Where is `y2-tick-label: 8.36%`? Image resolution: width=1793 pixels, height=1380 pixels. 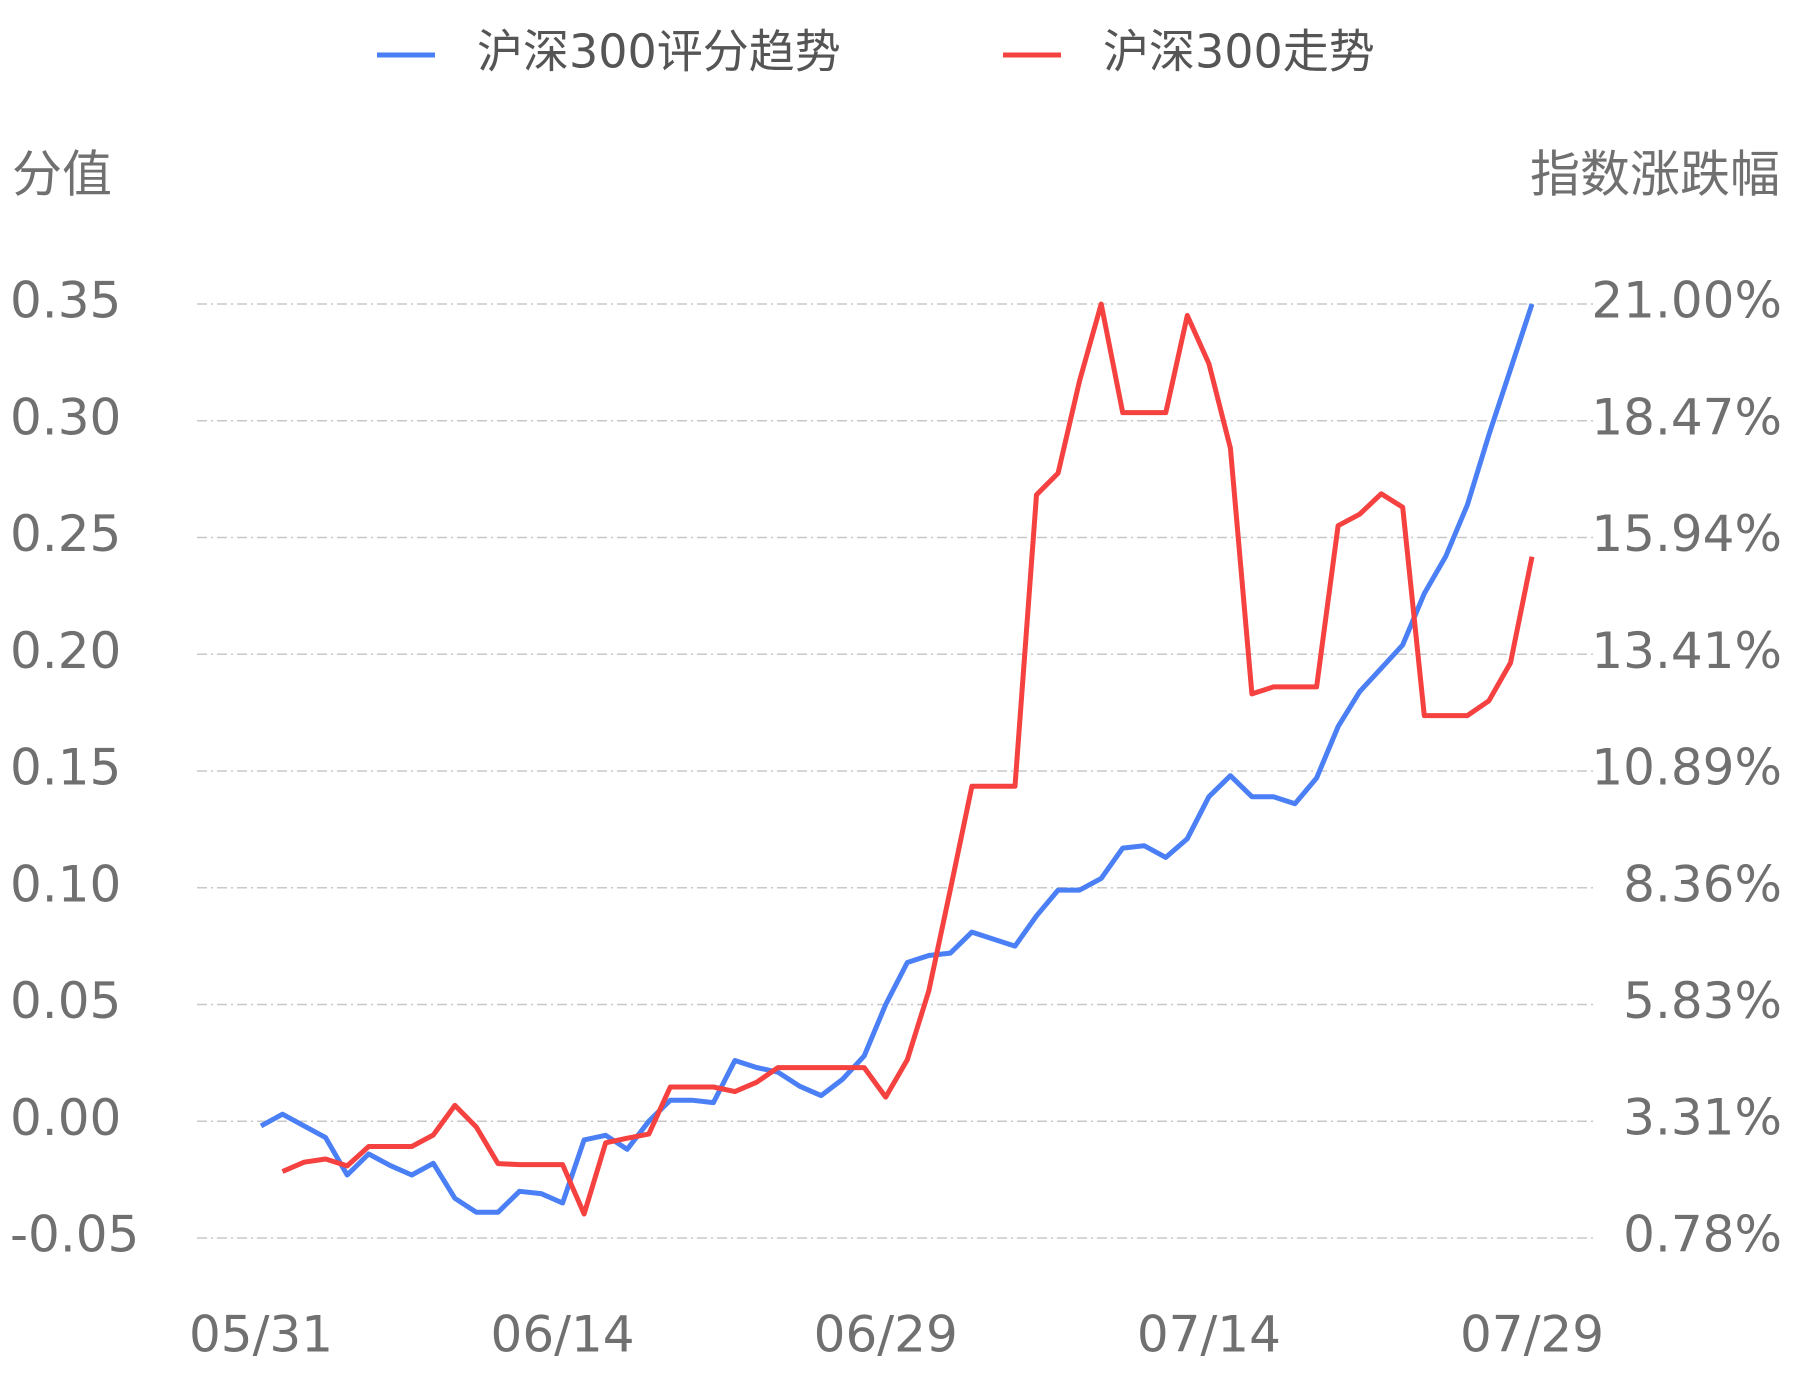
y2-tick-label: 8.36% is located at coordinates (1702, 884).